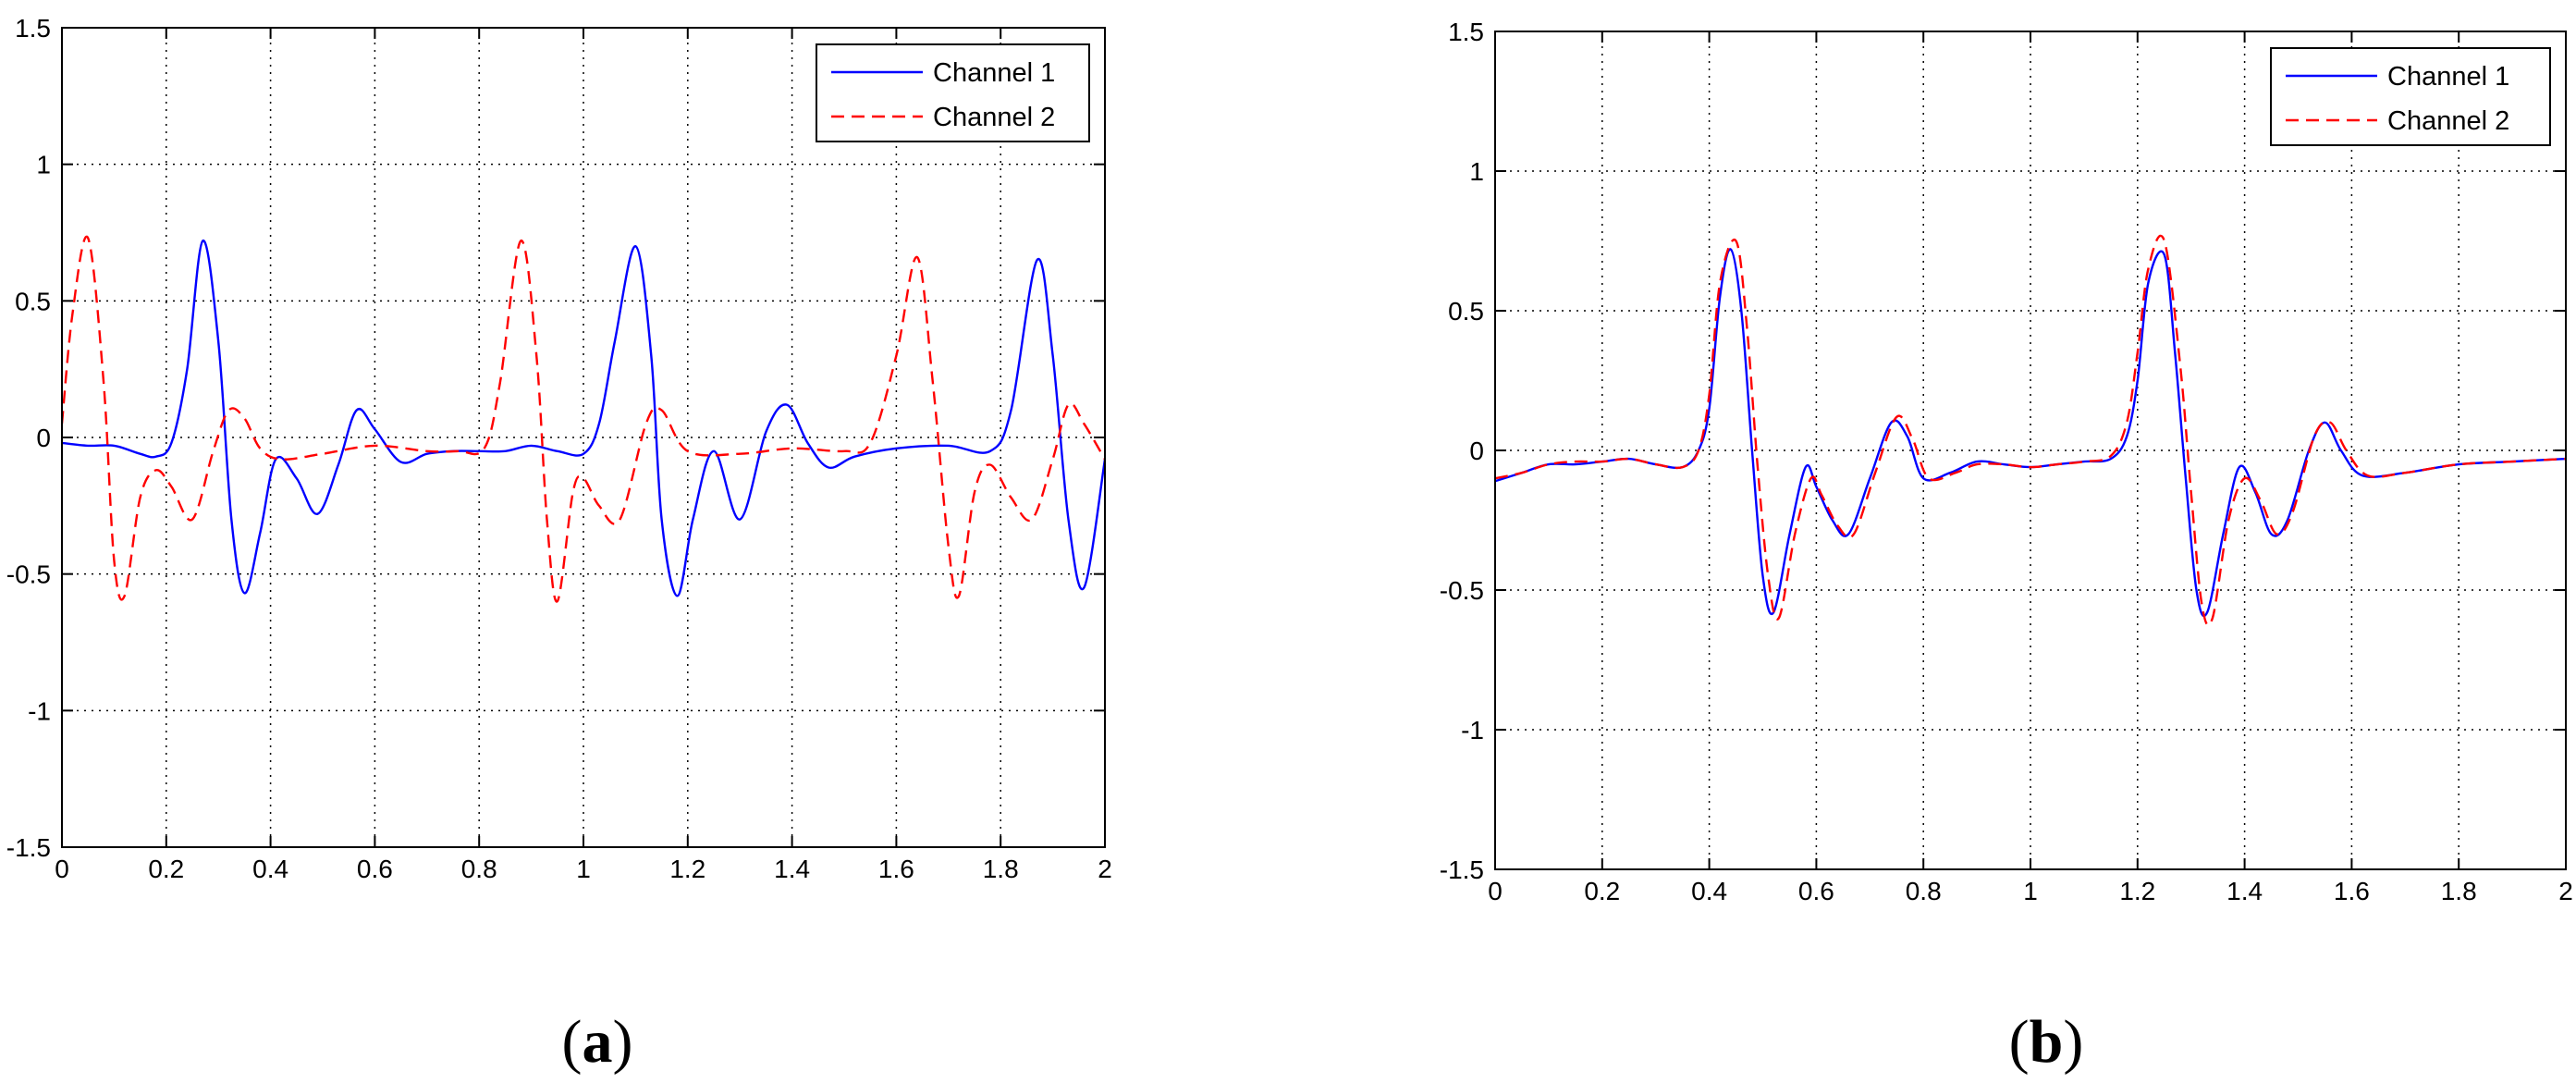 The image size is (2576, 1083). Describe the element at coordinates (597, 1042) in the screenshot. I see `panel-label-a: (a)` at that location.